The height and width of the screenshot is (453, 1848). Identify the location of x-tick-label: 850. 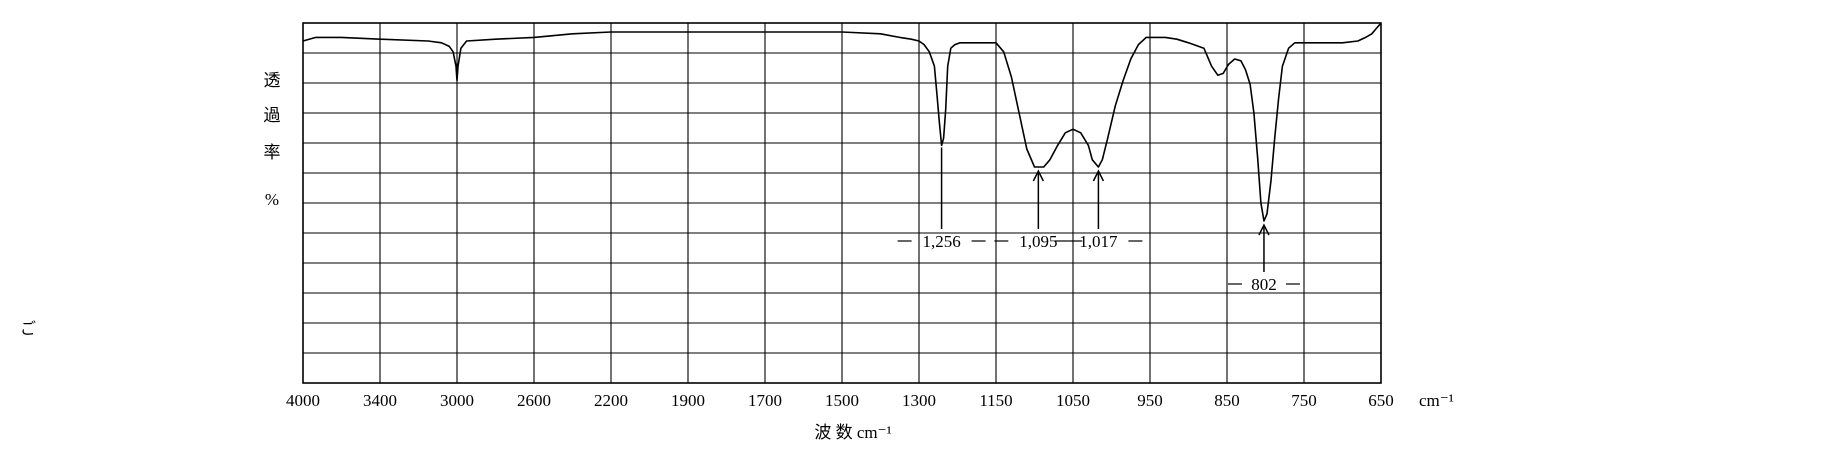
(1227, 400).